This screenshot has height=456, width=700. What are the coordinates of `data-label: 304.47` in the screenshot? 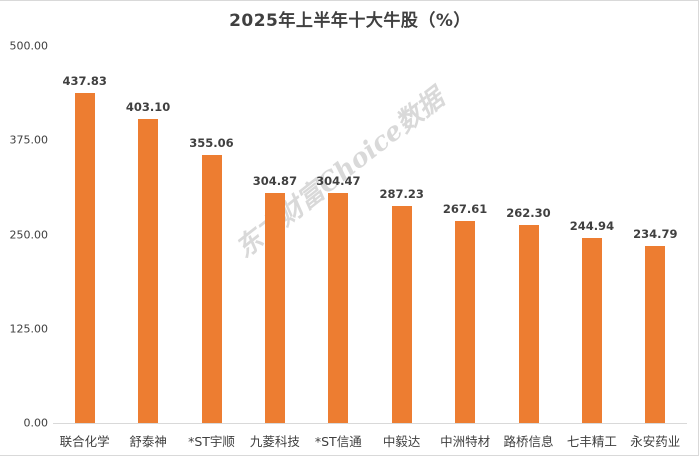 It's located at (338, 181).